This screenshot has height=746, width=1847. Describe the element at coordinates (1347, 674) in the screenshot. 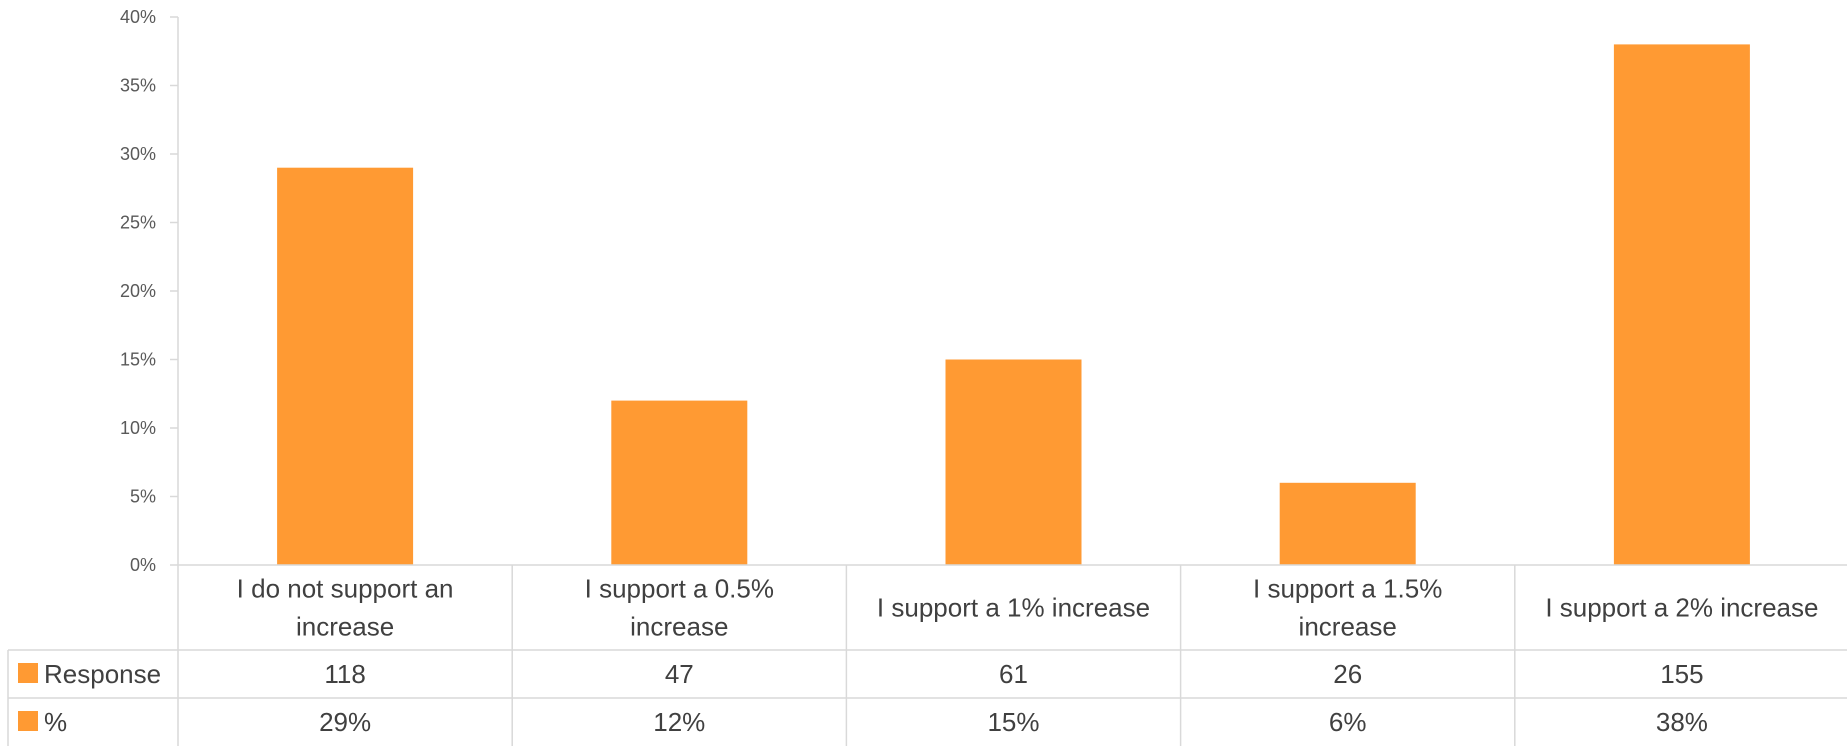

I see `table-cell-value: 26` at that location.